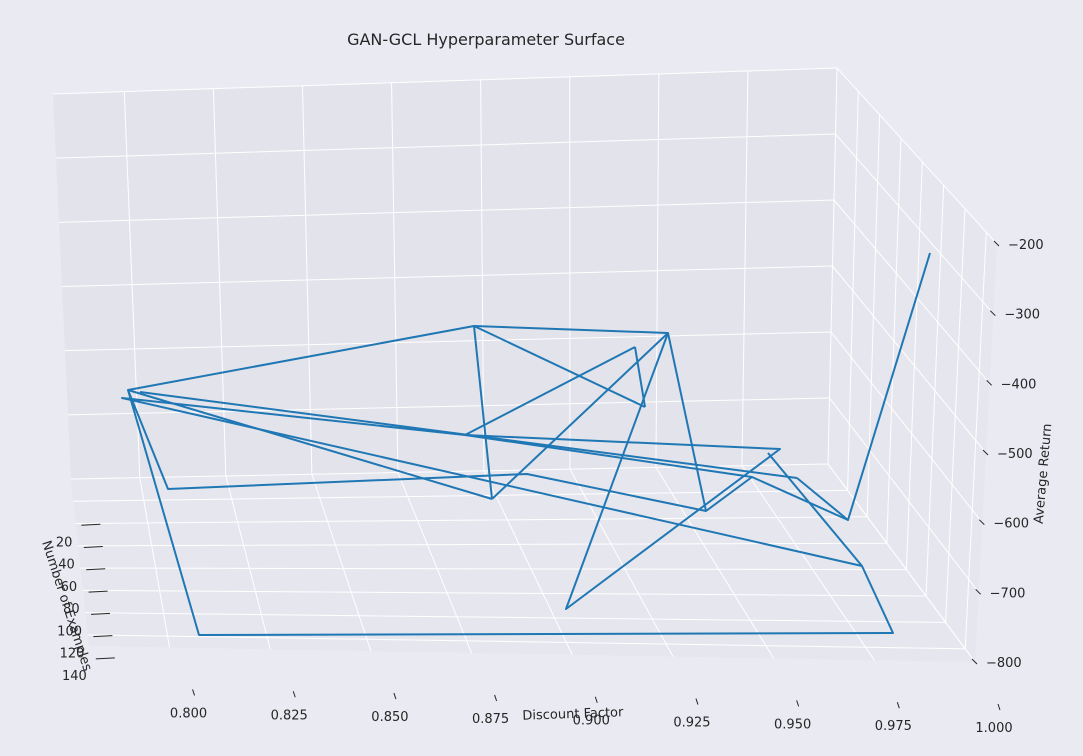 This screenshot has width=1083, height=756. Describe the element at coordinates (289, 715) in the screenshot. I see `x-tick-label: 0.825` at that location.